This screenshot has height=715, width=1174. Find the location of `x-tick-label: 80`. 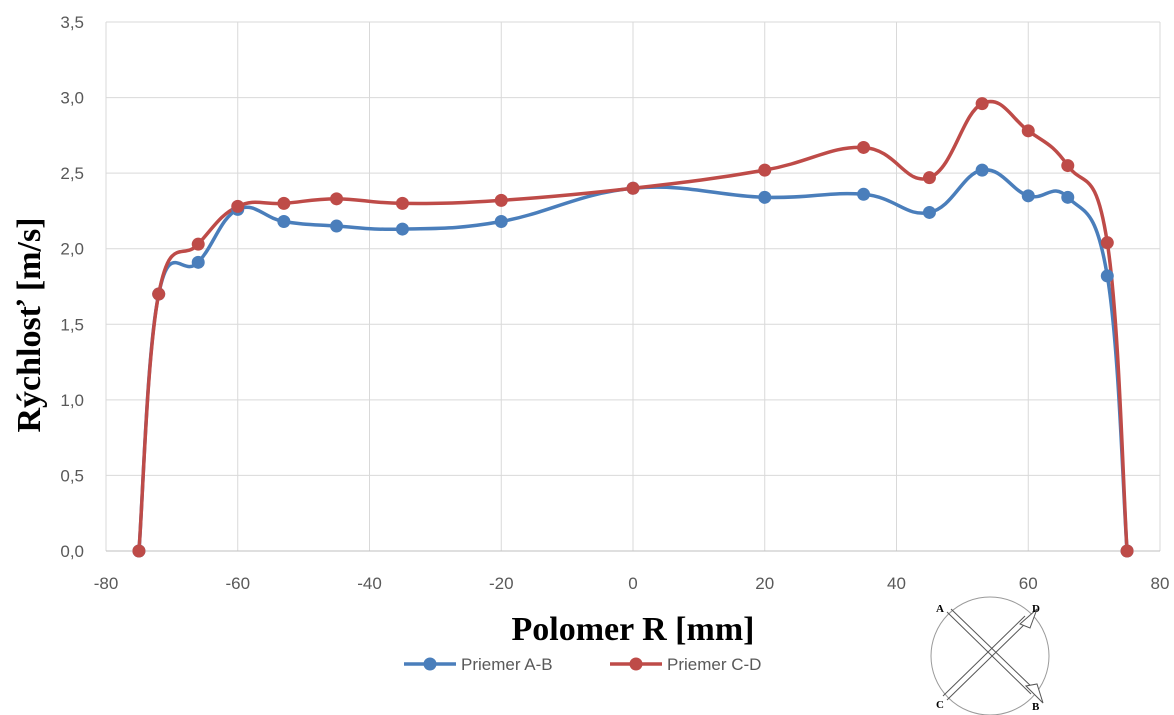

x-tick-label: 80 is located at coordinates (1160, 583).